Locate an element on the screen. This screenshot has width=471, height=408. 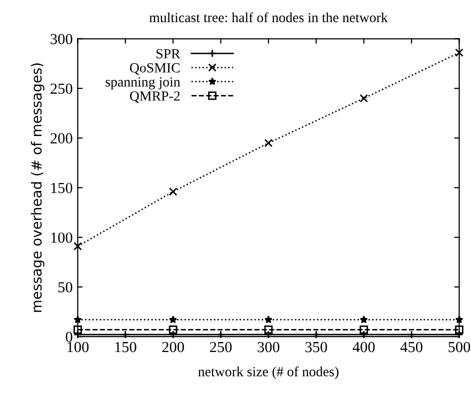
x-tick-label: 350 is located at coordinates (316, 347).